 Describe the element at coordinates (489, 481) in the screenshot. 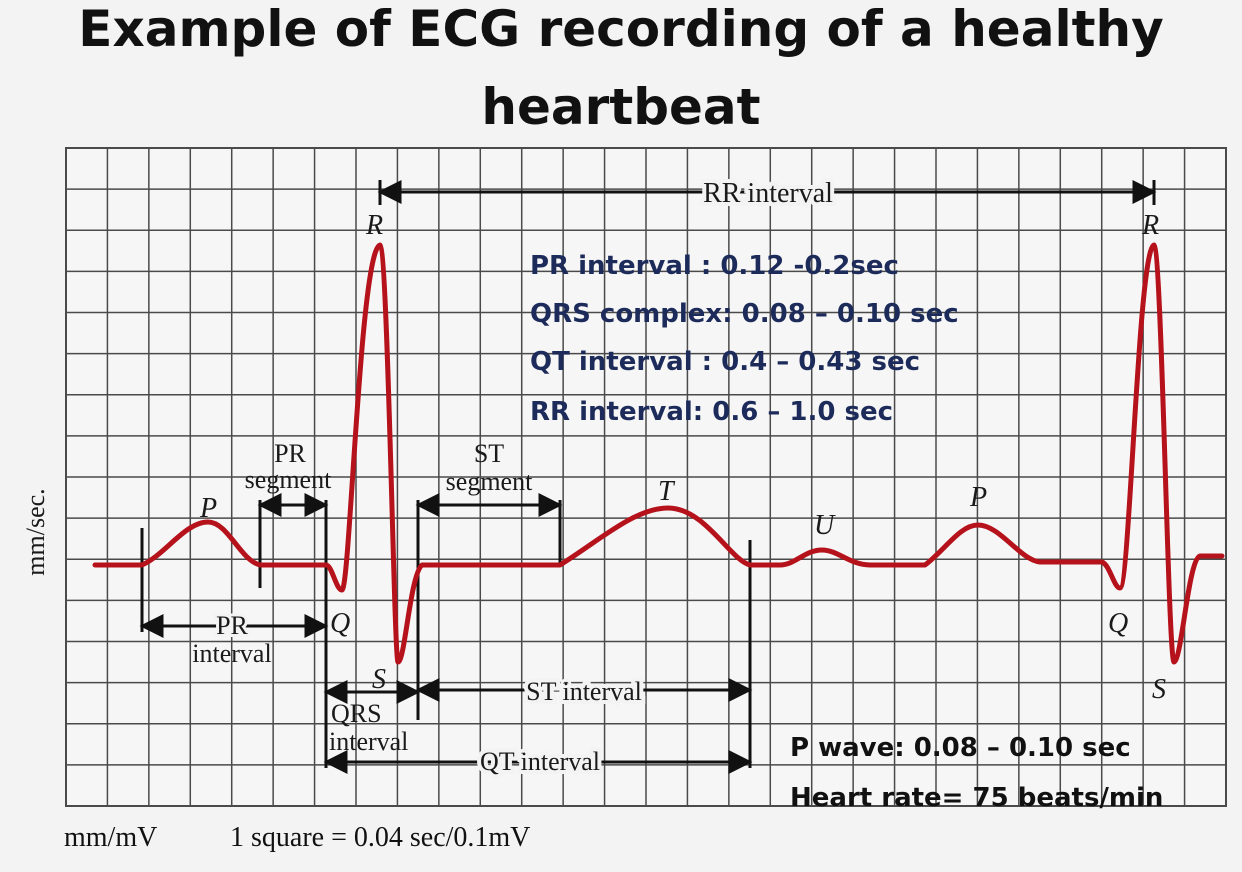

I see `st-segment-label-2: segment` at that location.